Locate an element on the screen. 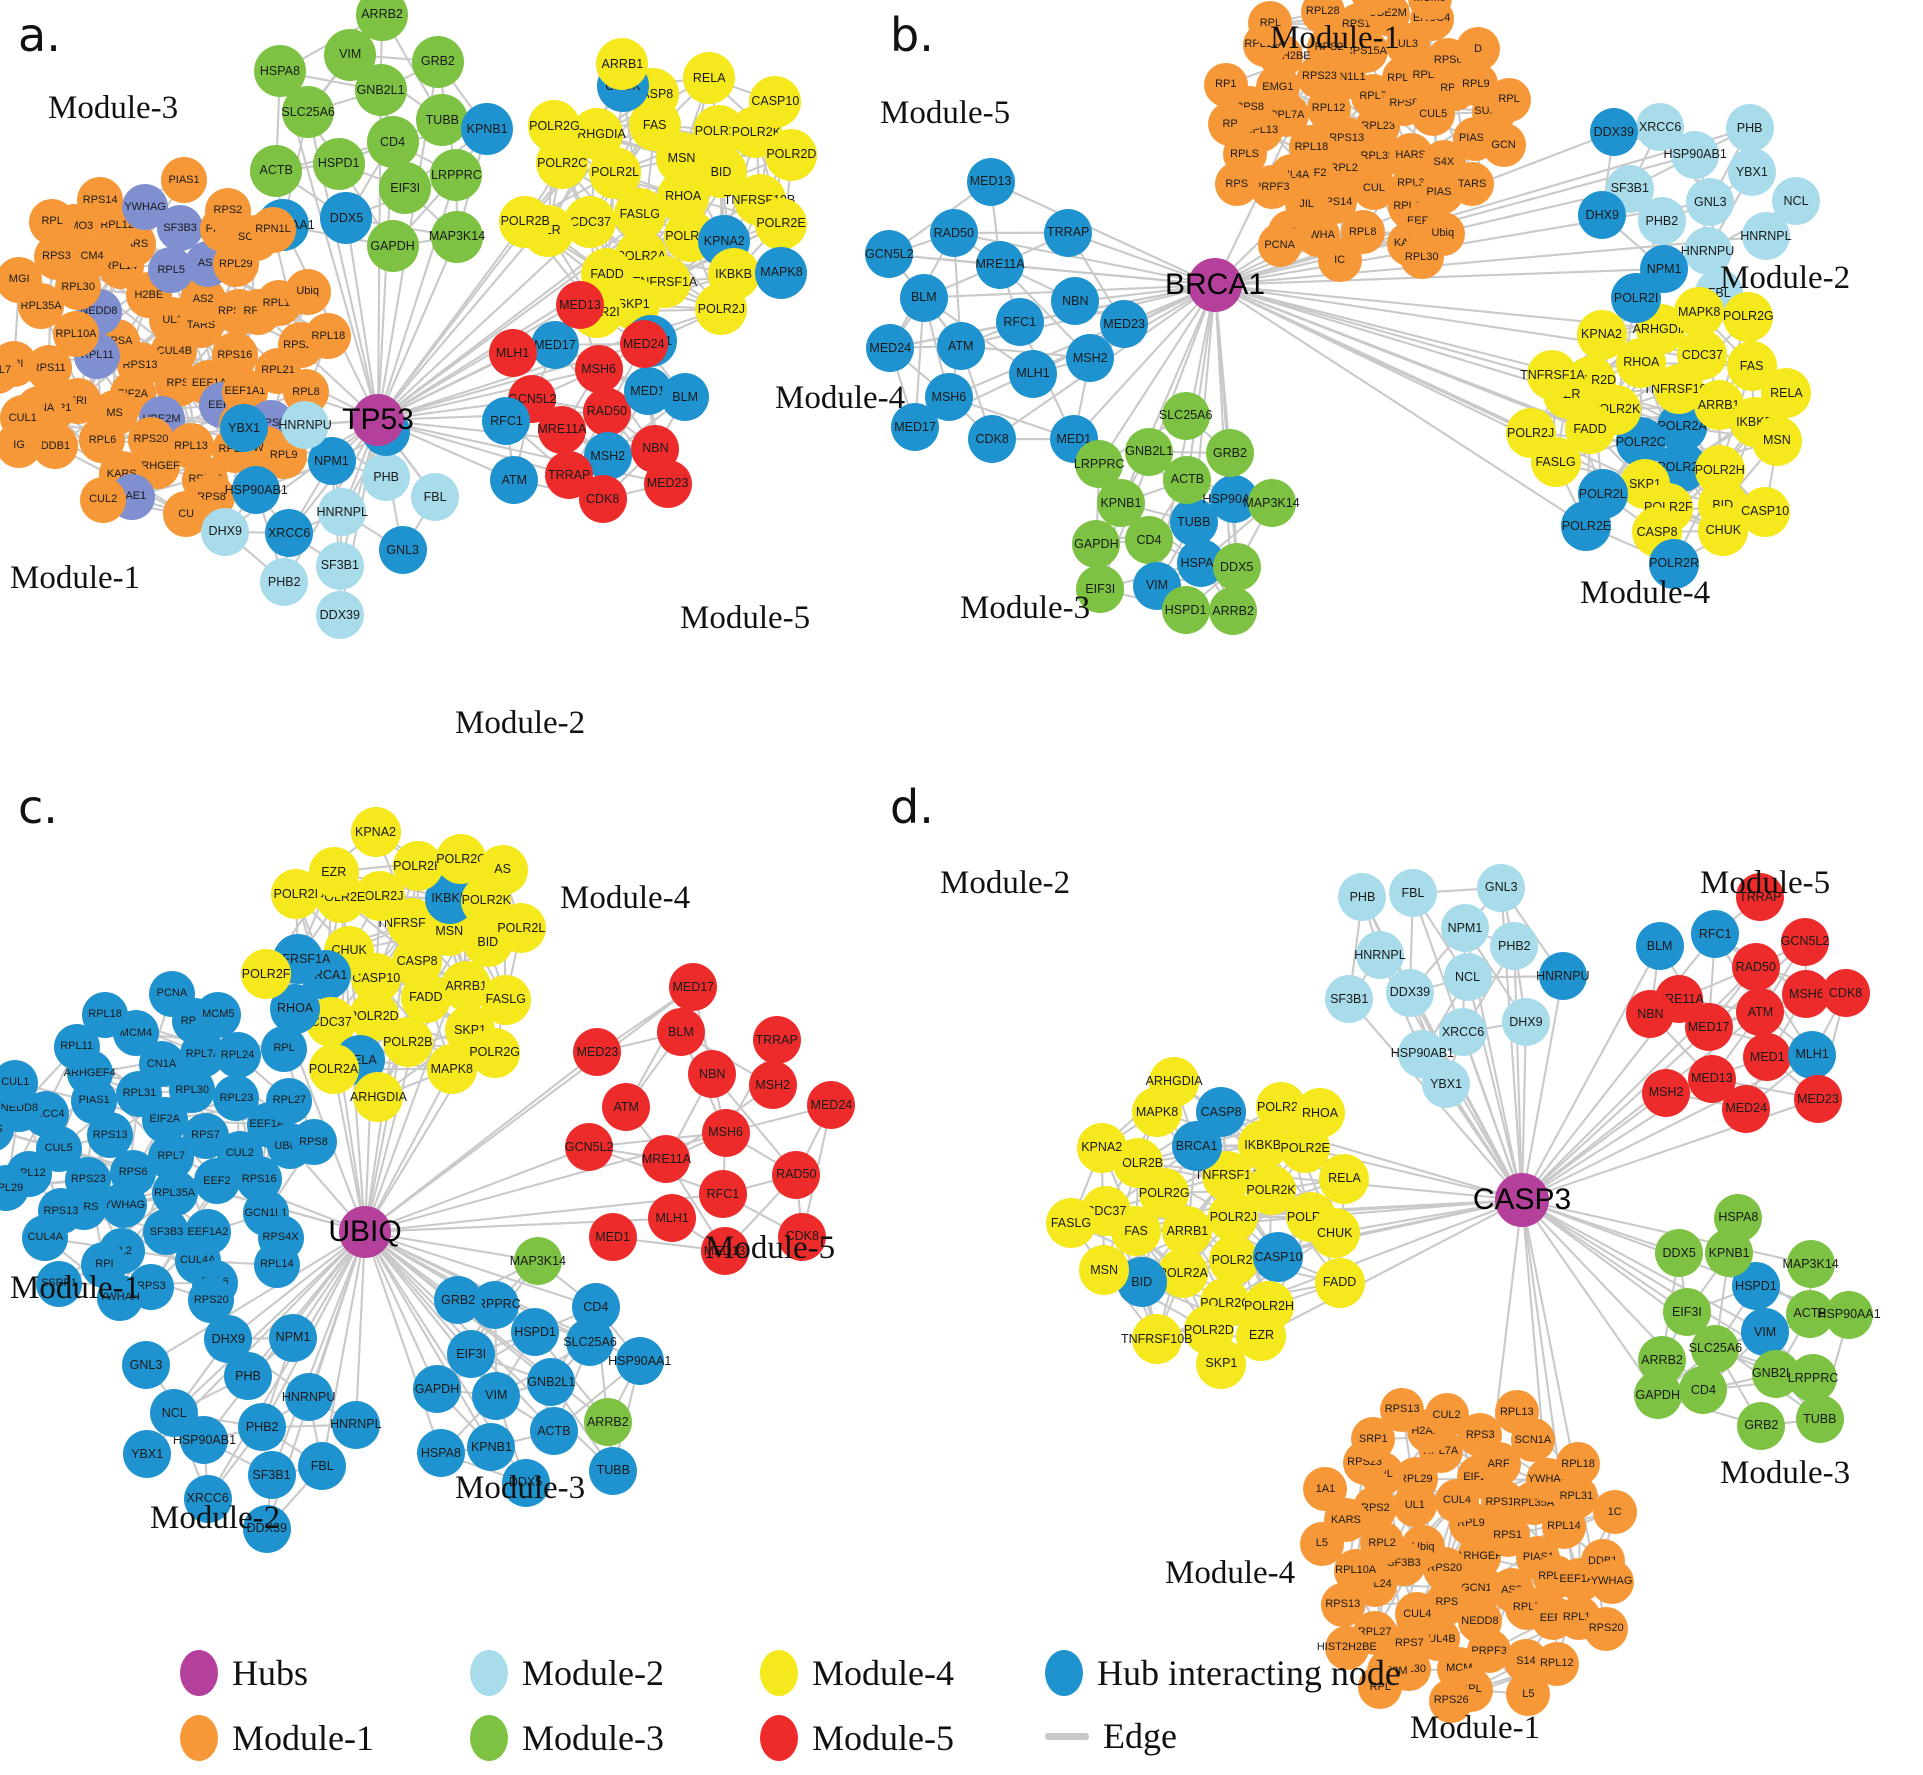  network-node: TNFRSF10B is located at coordinates (1157, 1338).